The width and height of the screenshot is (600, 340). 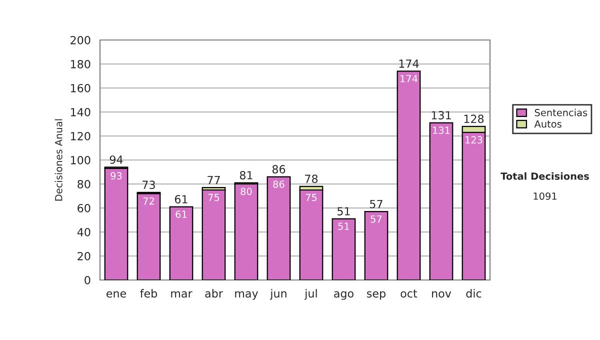 What do you see at coordinates (80, 136) in the screenshot?
I see `y-tick-label: 120` at bounding box center [80, 136].